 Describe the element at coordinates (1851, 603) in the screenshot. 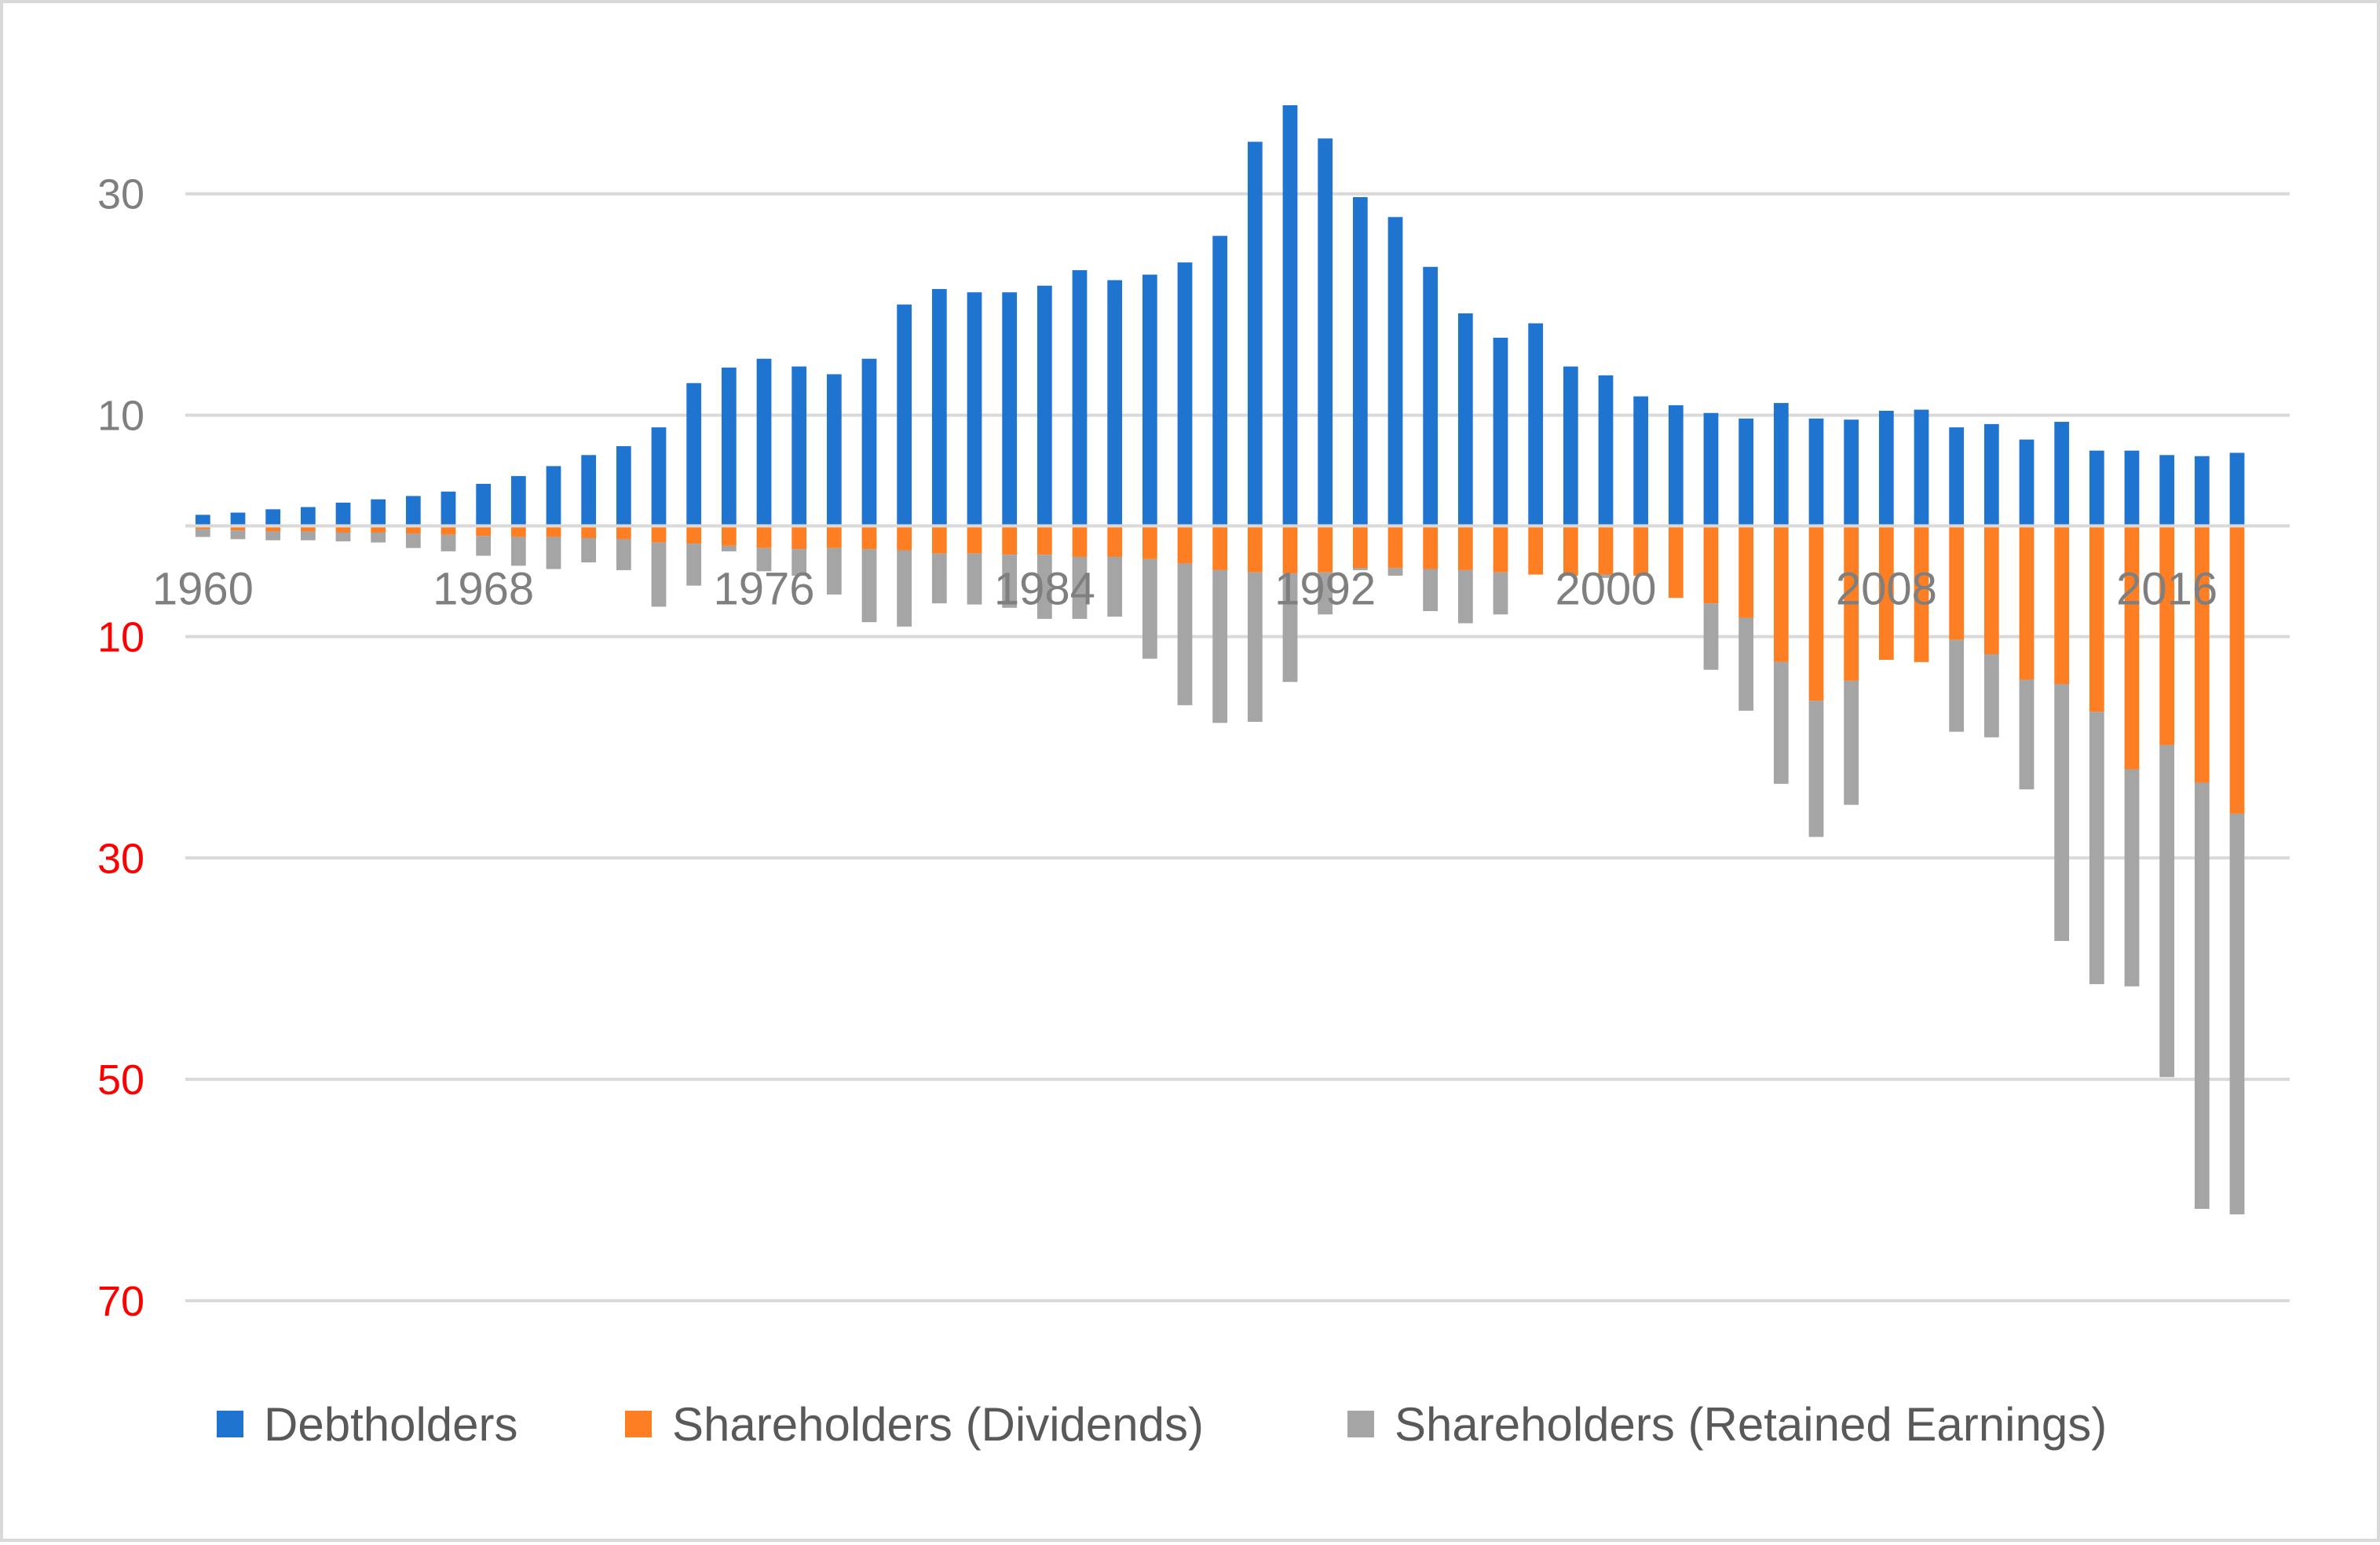

I see `bar-shareholders-dividends--2007` at that location.